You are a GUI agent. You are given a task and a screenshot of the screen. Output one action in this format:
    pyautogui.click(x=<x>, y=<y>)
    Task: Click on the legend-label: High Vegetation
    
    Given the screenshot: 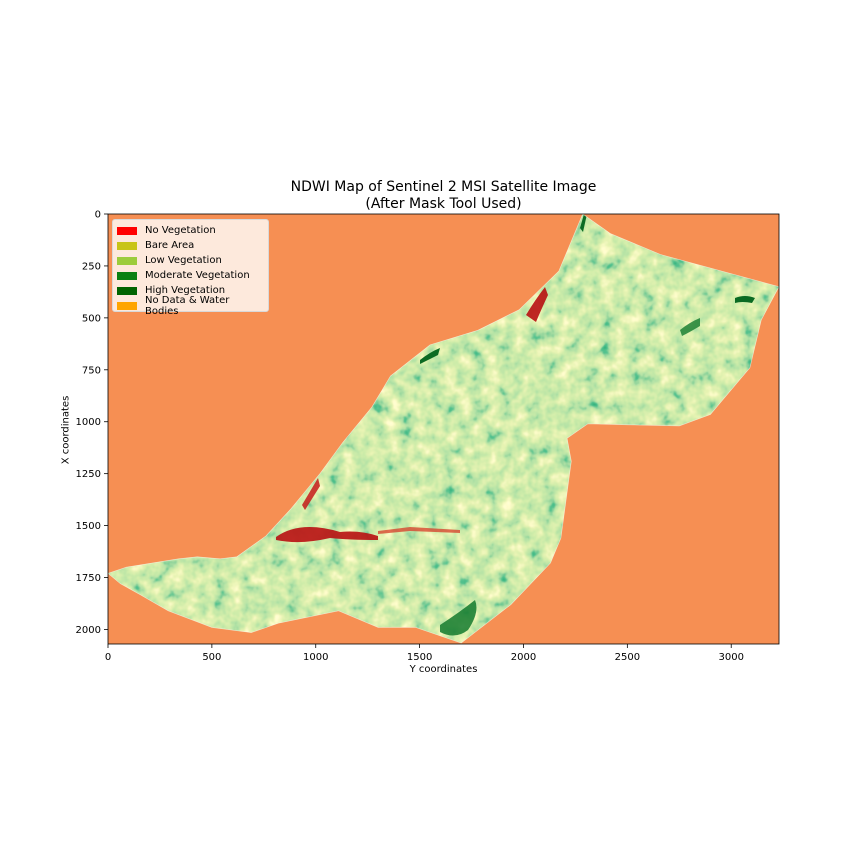 What is the action you would take?
    pyautogui.click(x=185, y=290)
    